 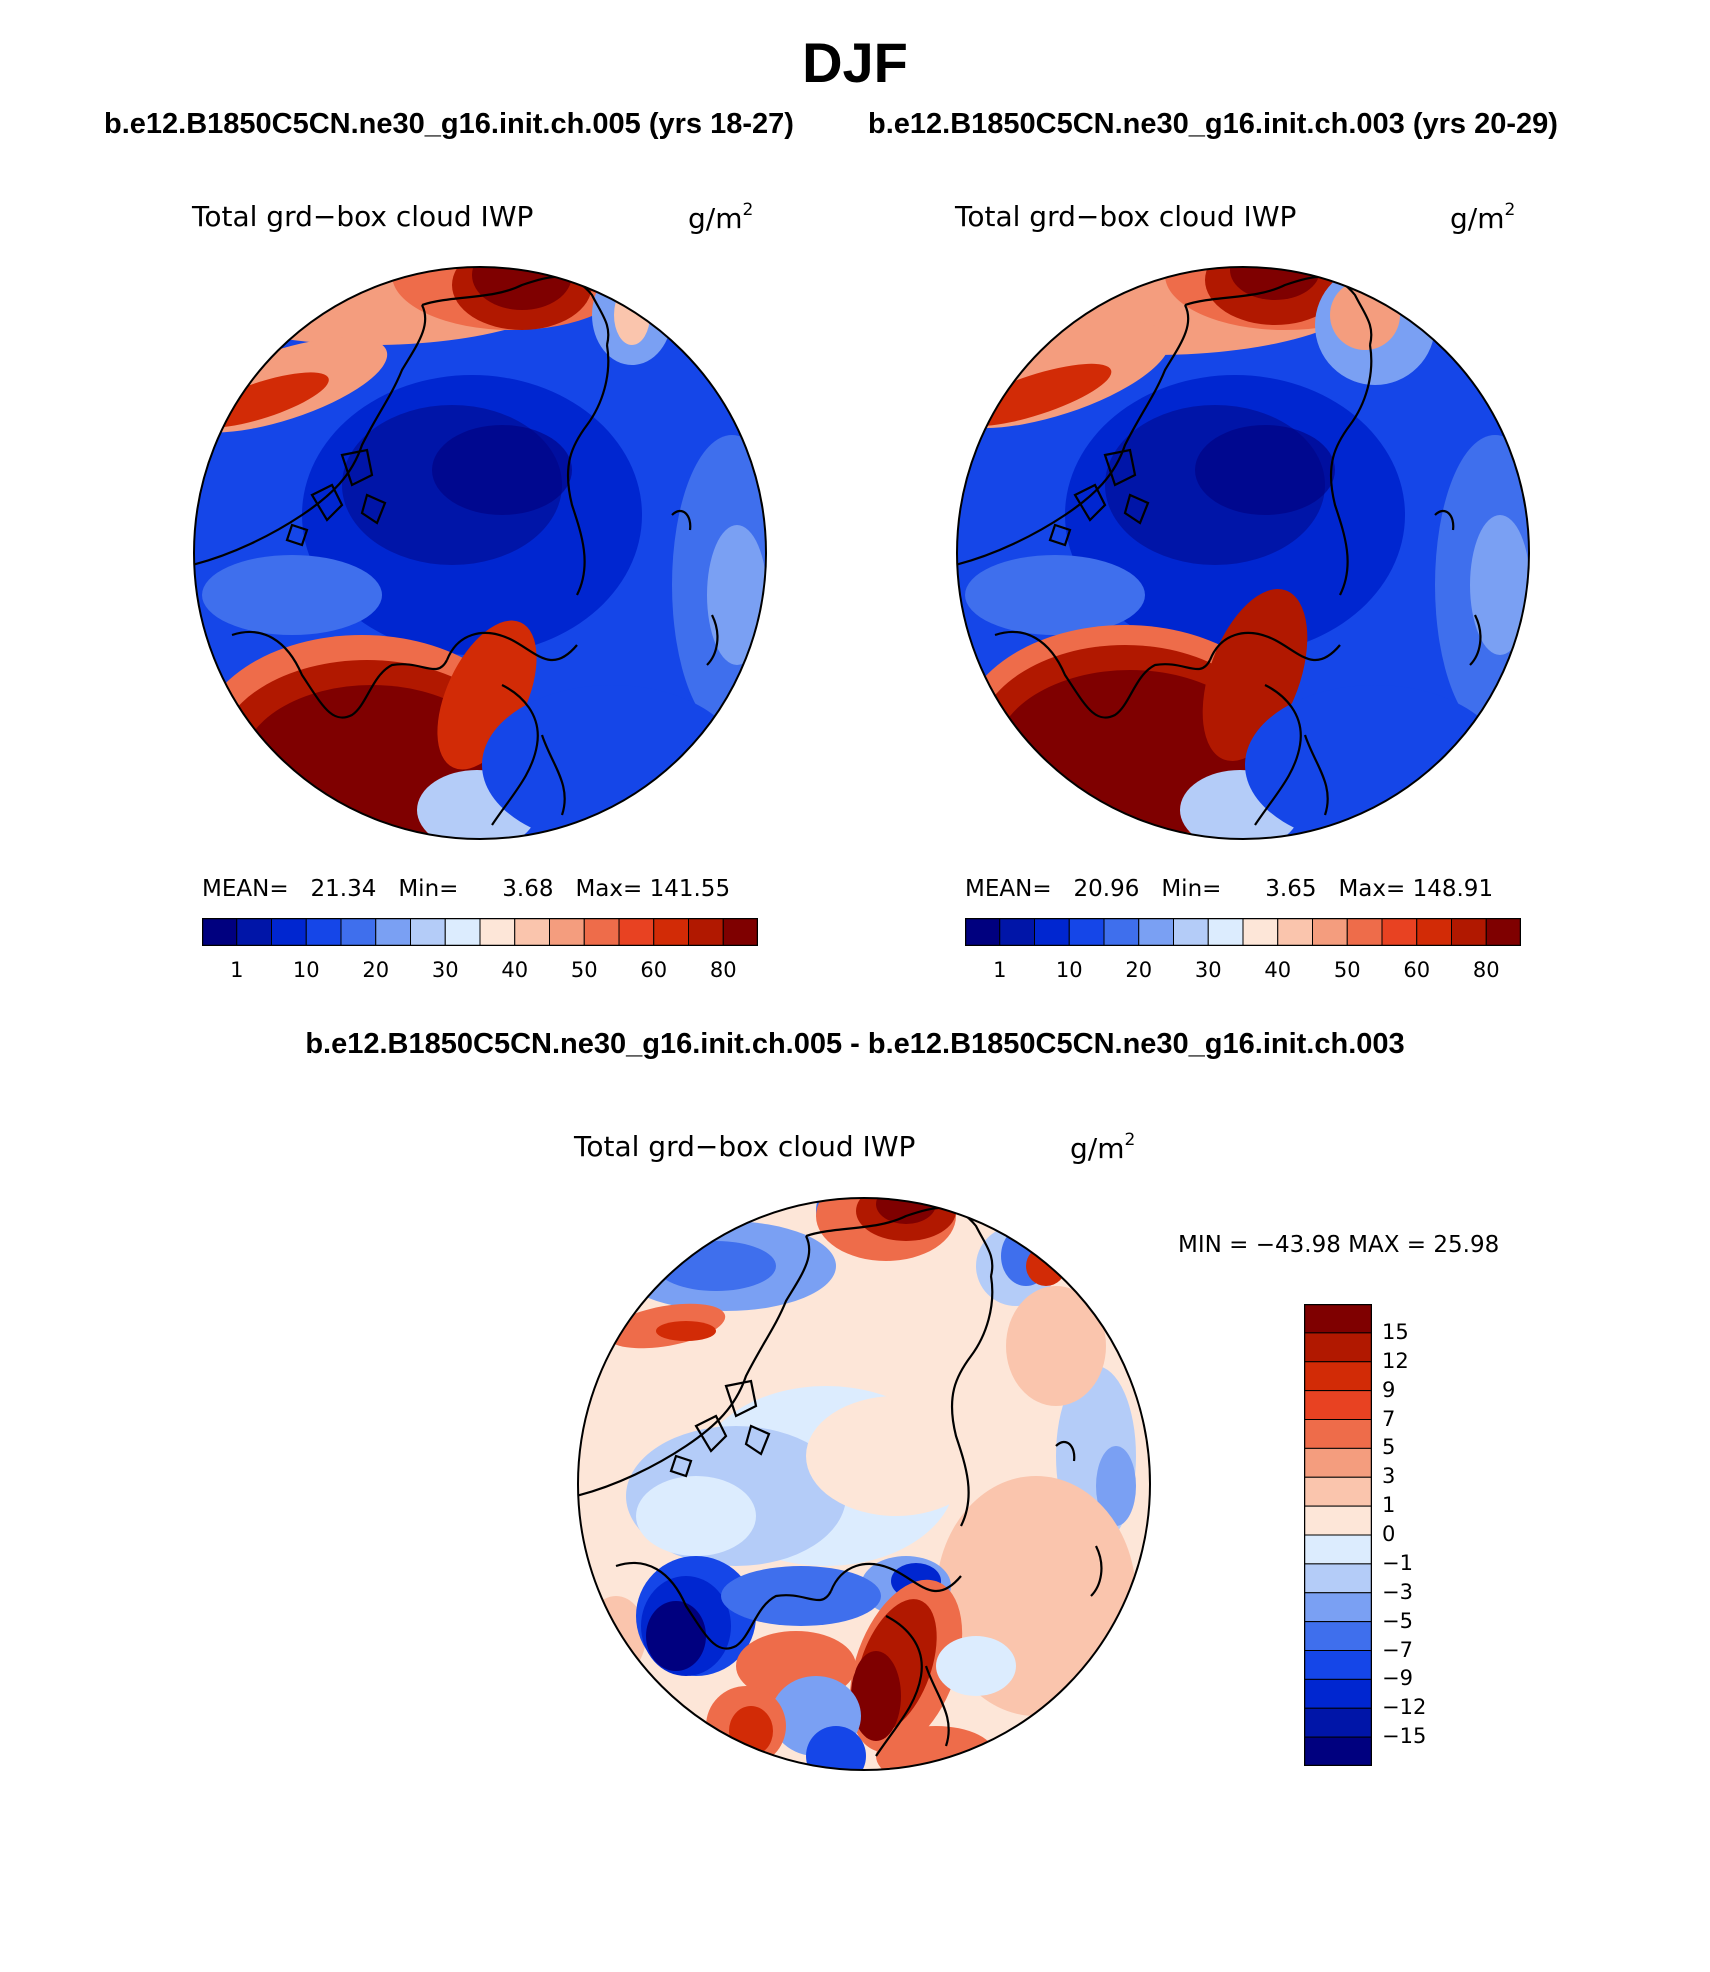 I want to click on difference-colorbar-tick-label: −3, so click(x=1397, y=1591).